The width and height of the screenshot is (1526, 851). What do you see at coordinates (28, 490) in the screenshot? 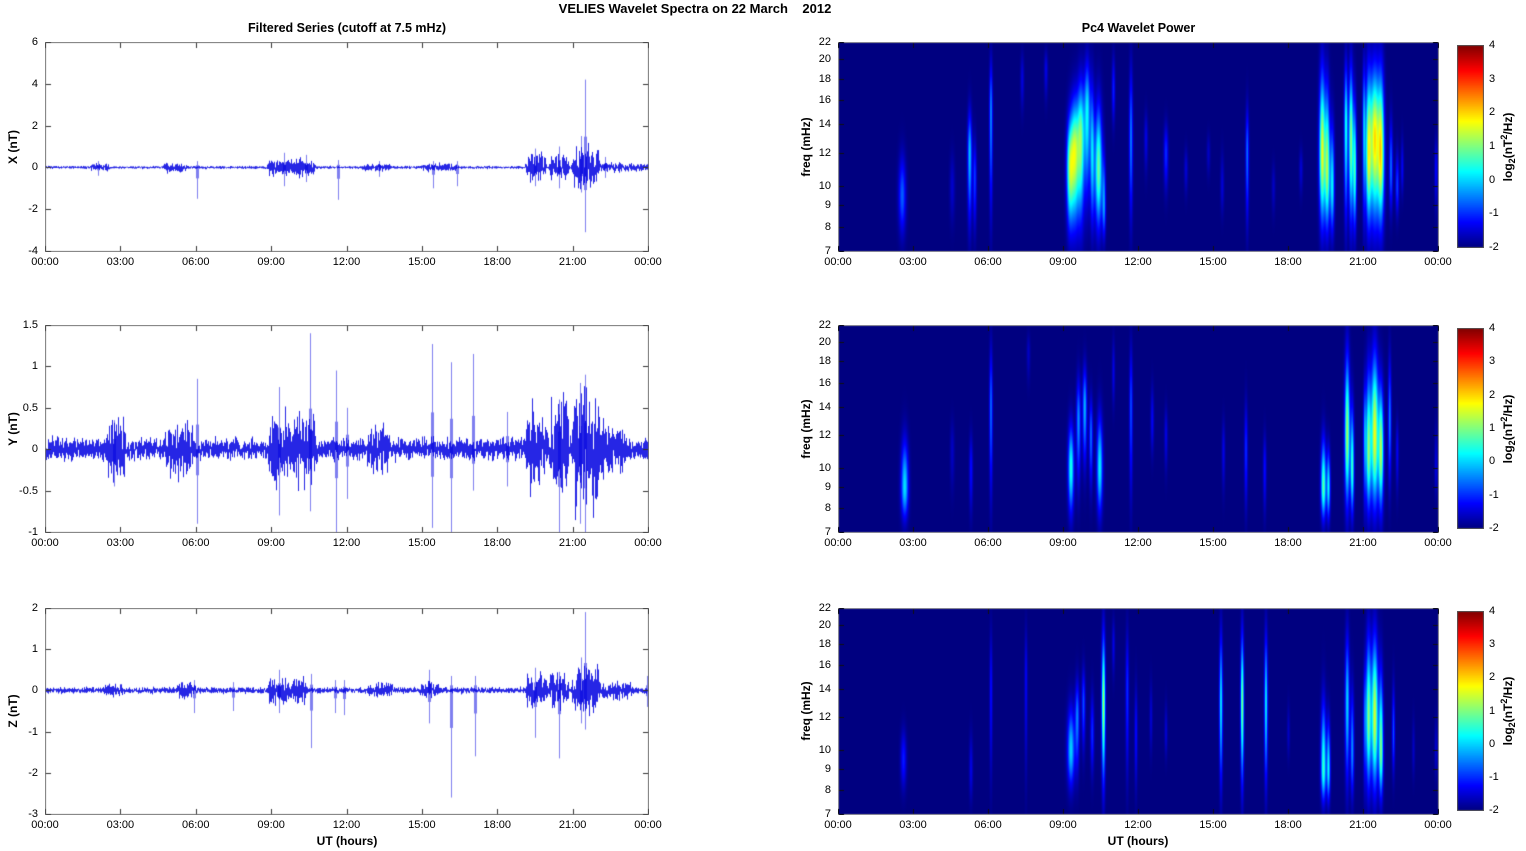
I see `y-tick-label: -0.5` at bounding box center [28, 490].